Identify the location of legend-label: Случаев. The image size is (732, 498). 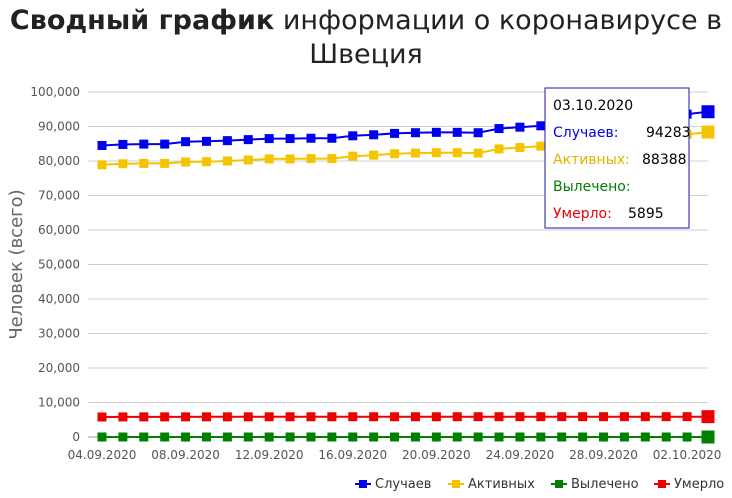
(403, 484).